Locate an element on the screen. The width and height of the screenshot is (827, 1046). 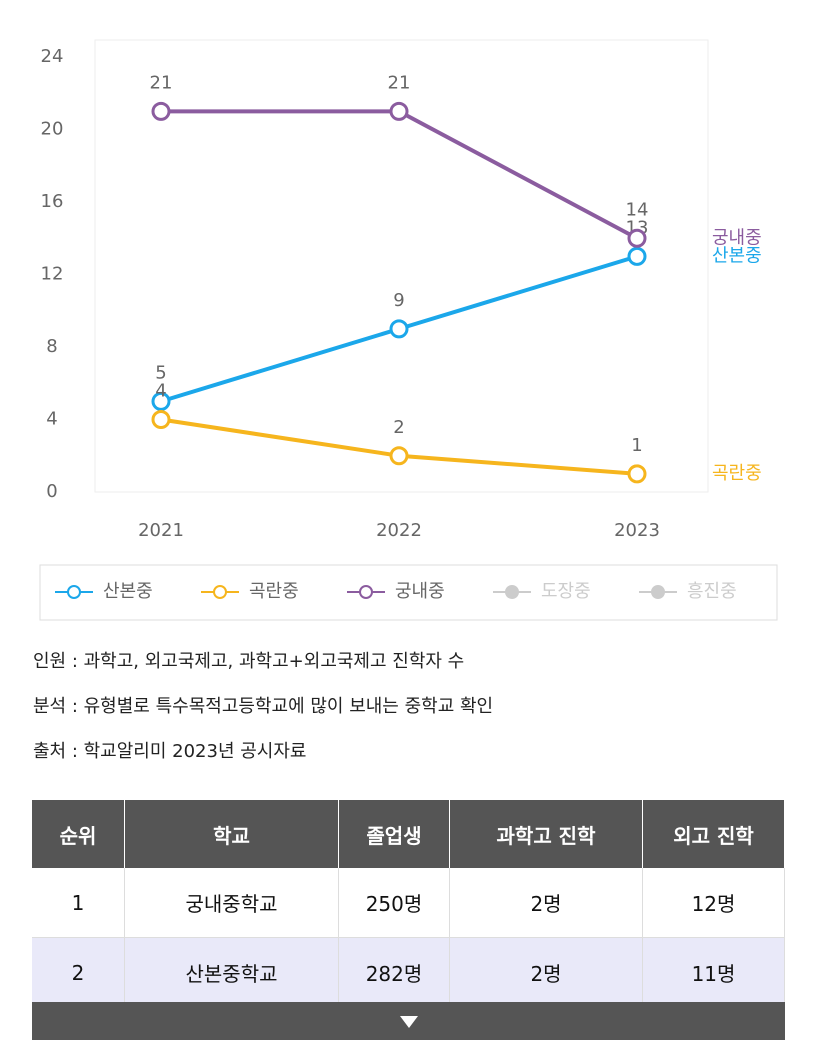
cell: 12명 is located at coordinates (713, 903).